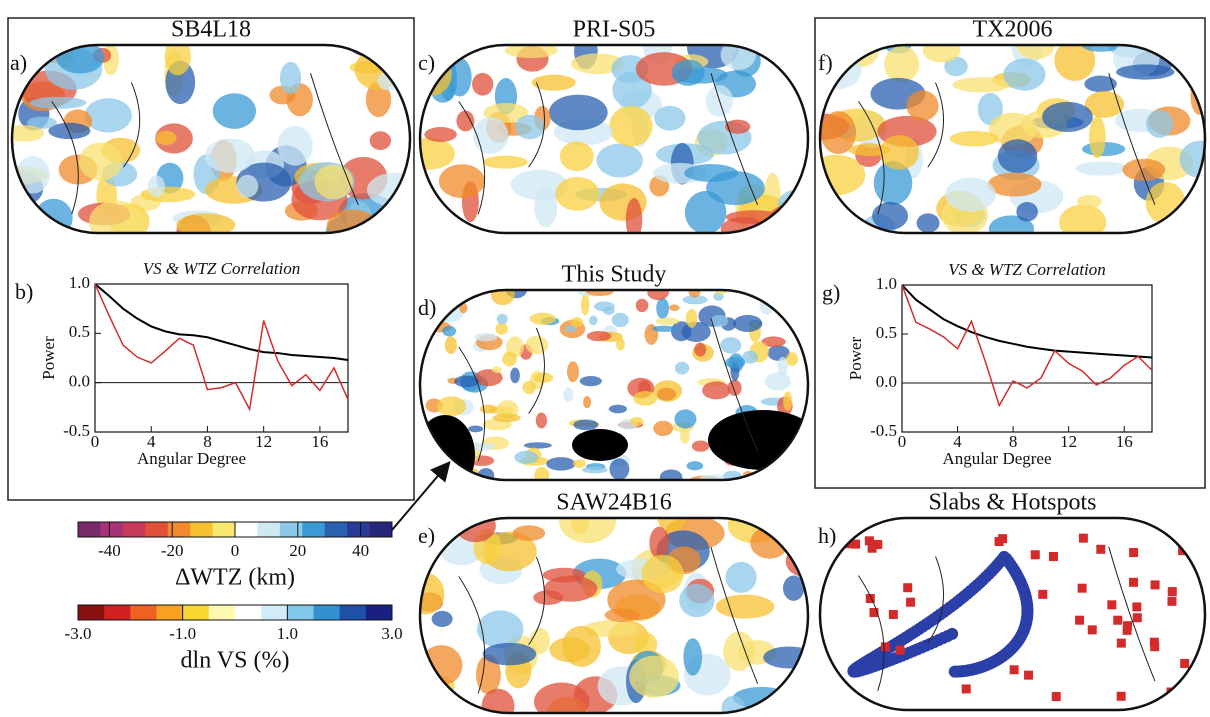 The height and width of the screenshot is (717, 1210). What do you see at coordinates (1013, 30) in the screenshot?
I see `panel-title: TX2006` at bounding box center [1013, 30].